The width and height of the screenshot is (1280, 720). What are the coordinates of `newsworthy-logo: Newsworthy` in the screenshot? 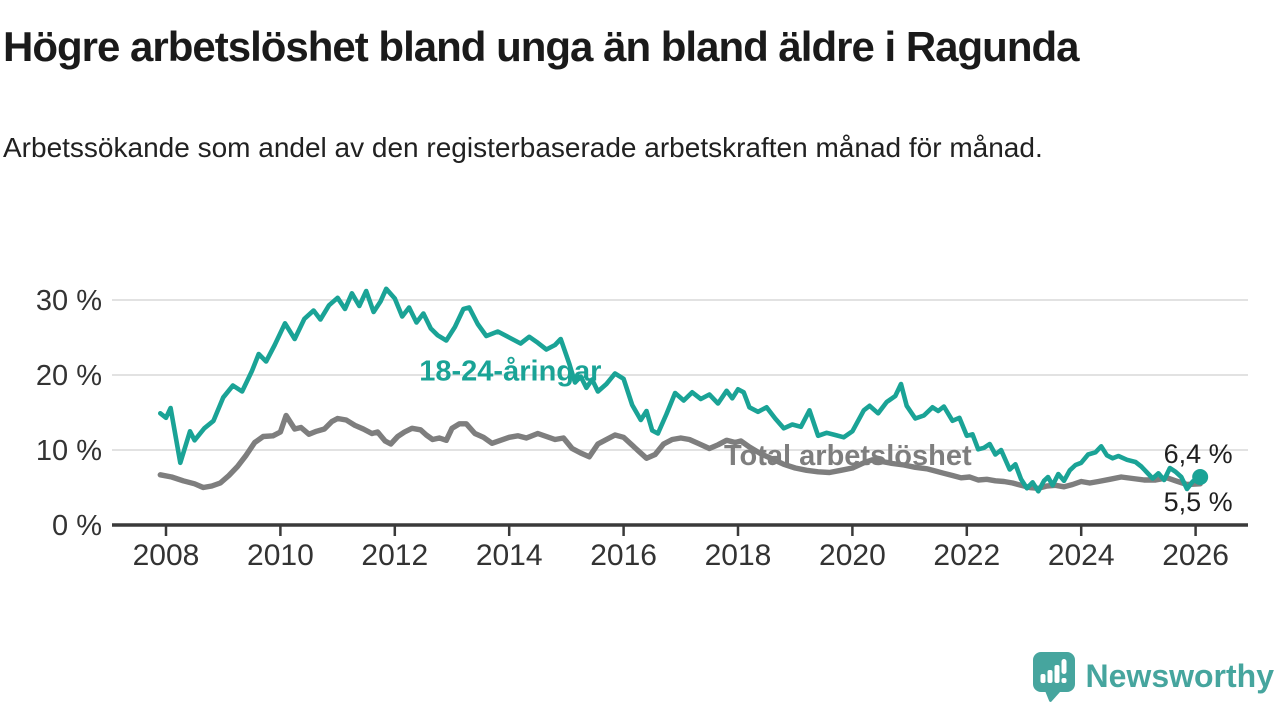 It's located at (1153, 676).